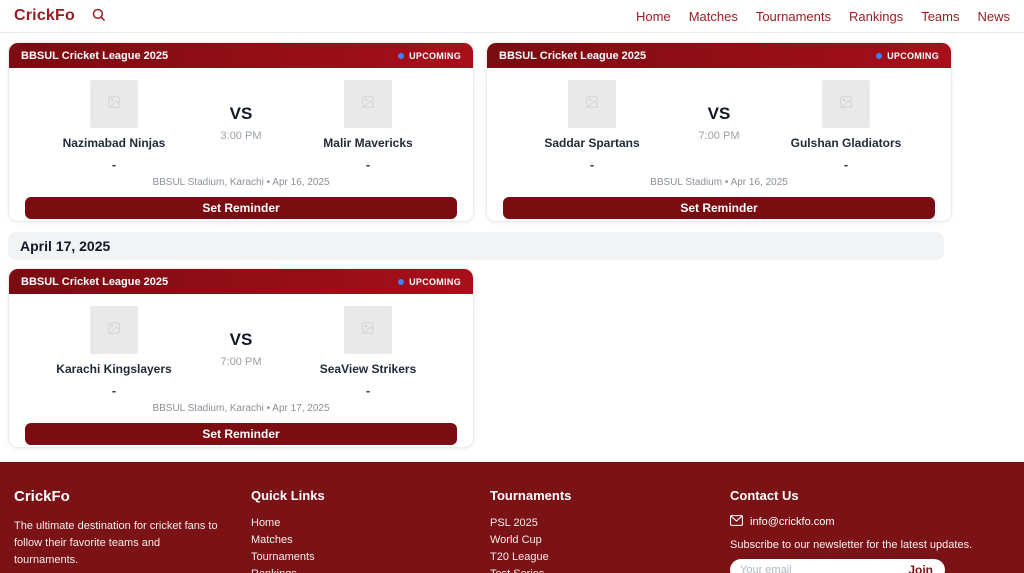 The height and width of the screenshot is (573, 1024). I want to click on match-time: 3:00 PM, so click(241, 136).